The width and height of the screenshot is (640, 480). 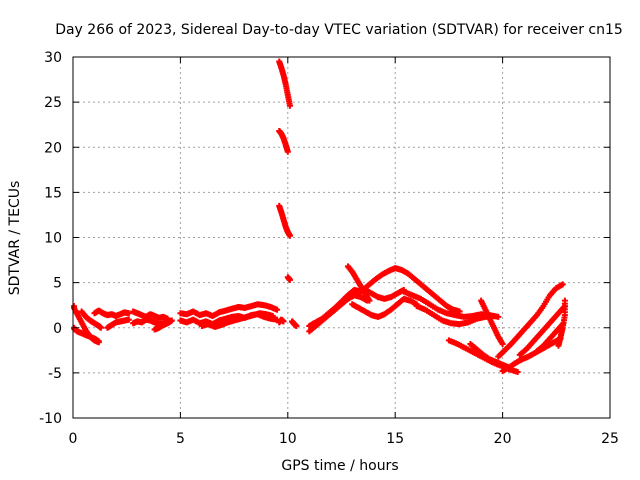 I want to click on y-tick-label: 30, so click(x=53, y=58).